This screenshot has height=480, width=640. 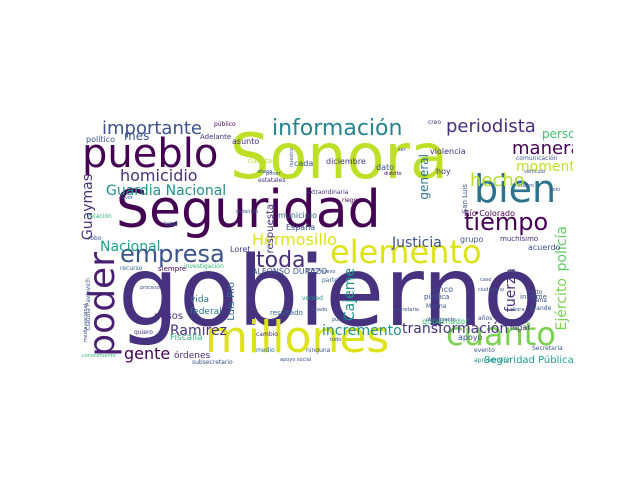 I want to click on cloud-word: grande, so click(x=541, y=308).